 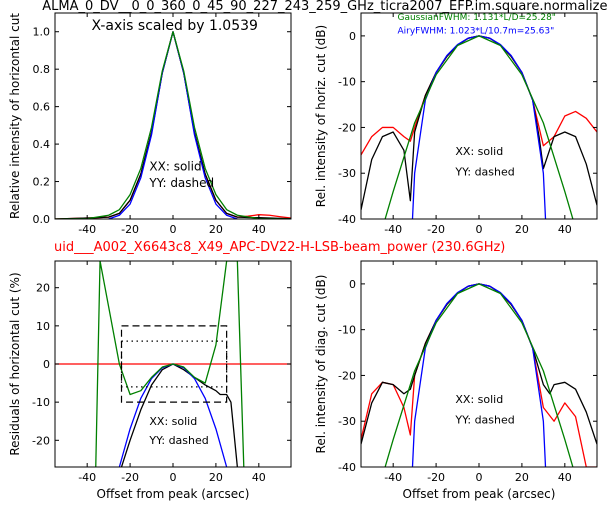 What do you see at coordinates (42, 69) in the screenshot?
I see `y-tick-label: 0.8` at bounding box center [42, 69].